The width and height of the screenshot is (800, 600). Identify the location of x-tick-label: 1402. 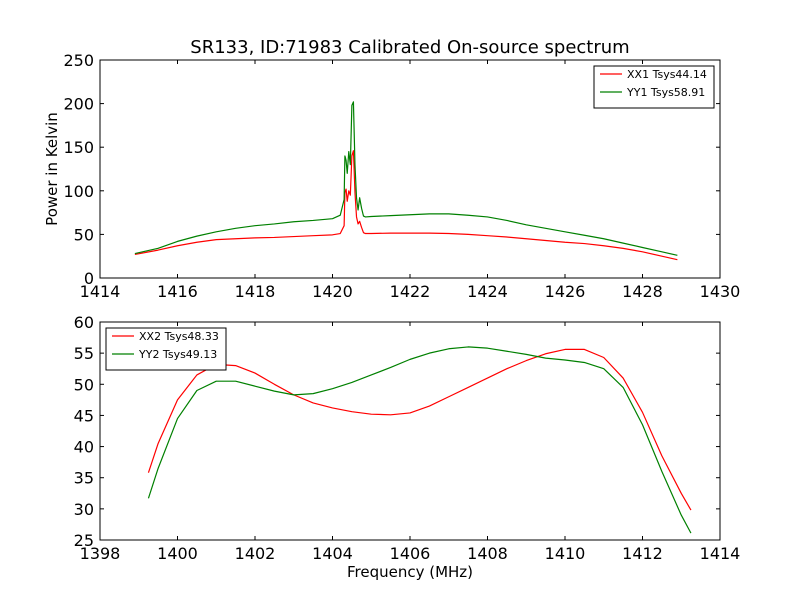
(255, 553).